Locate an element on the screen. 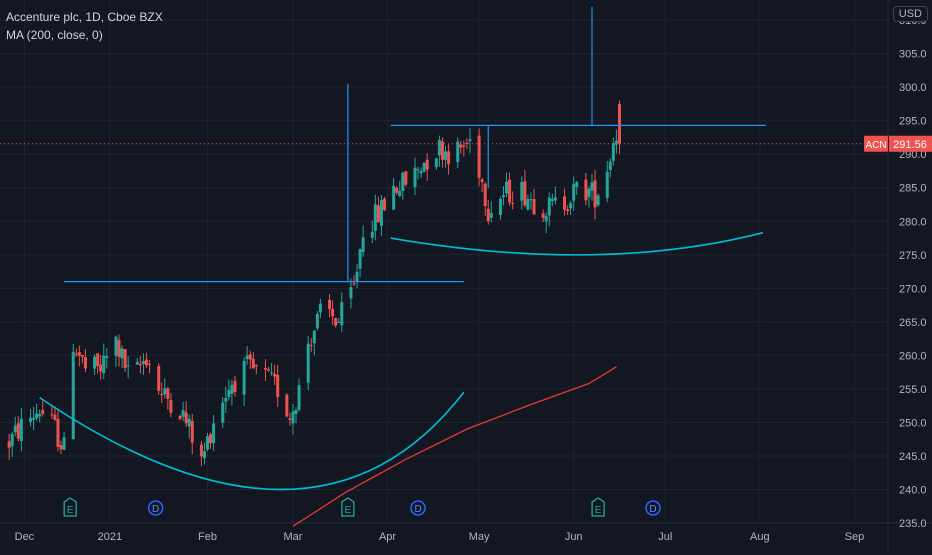 This screenshot has height=555, width=932. y-tick-label: 295.0 is located at coordinates (913, 122).